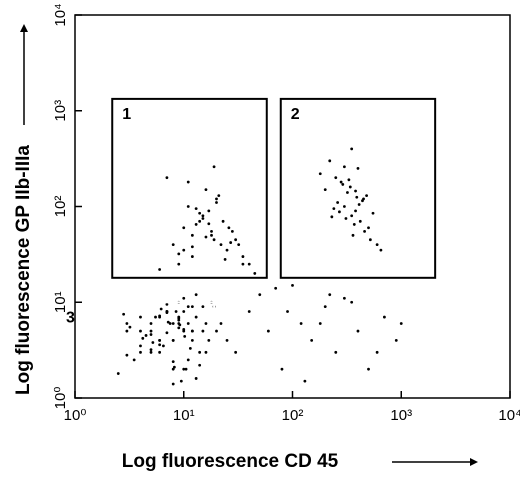 The width and height of the screenshot is (520, 478). What do you see at coordinates (24, 28) in the screenshot?
I see `y-arrowhead` at bounding box center [24, 28].